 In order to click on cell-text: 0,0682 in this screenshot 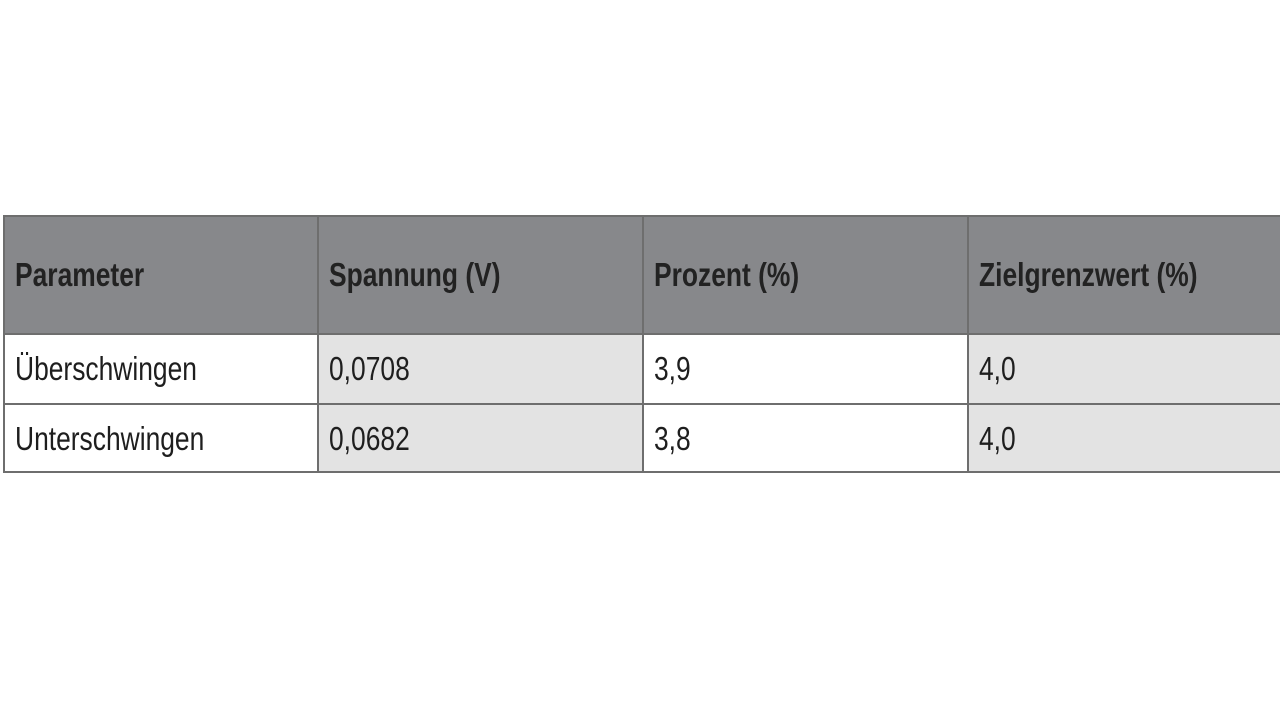, I will do `click(369, 438)`.